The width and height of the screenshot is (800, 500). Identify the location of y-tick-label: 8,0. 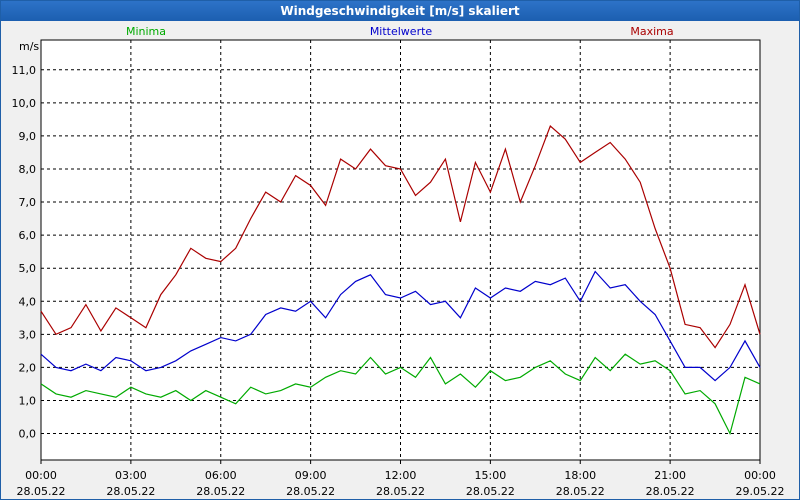
(28, 169).